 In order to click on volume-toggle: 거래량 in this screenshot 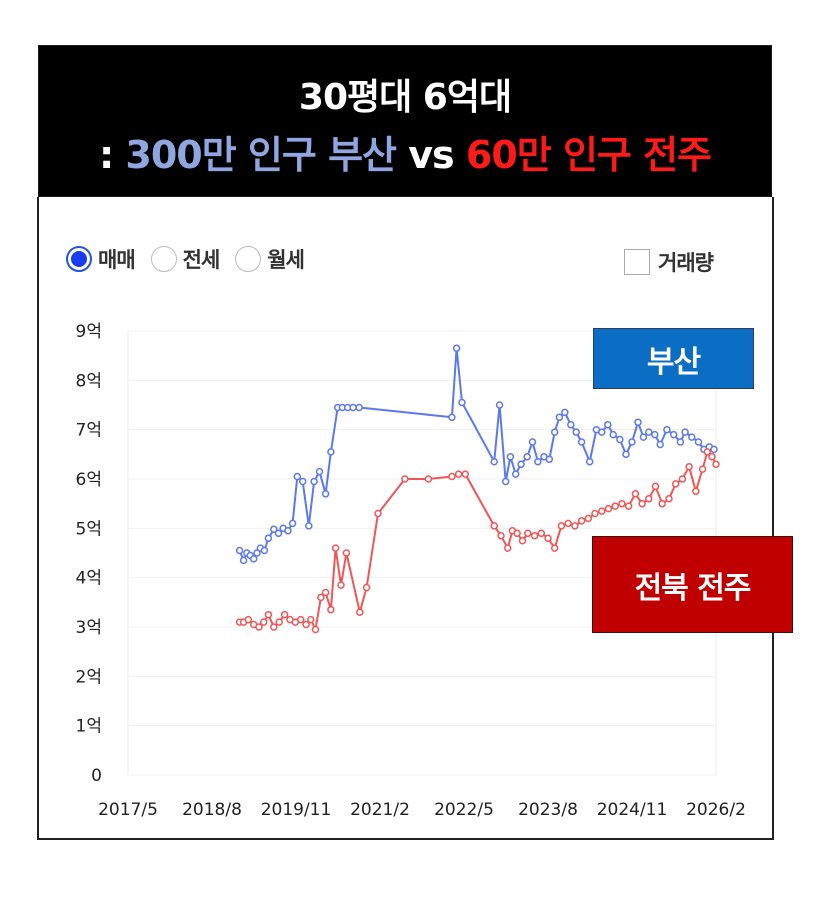, I will do `click(669, 262)`.